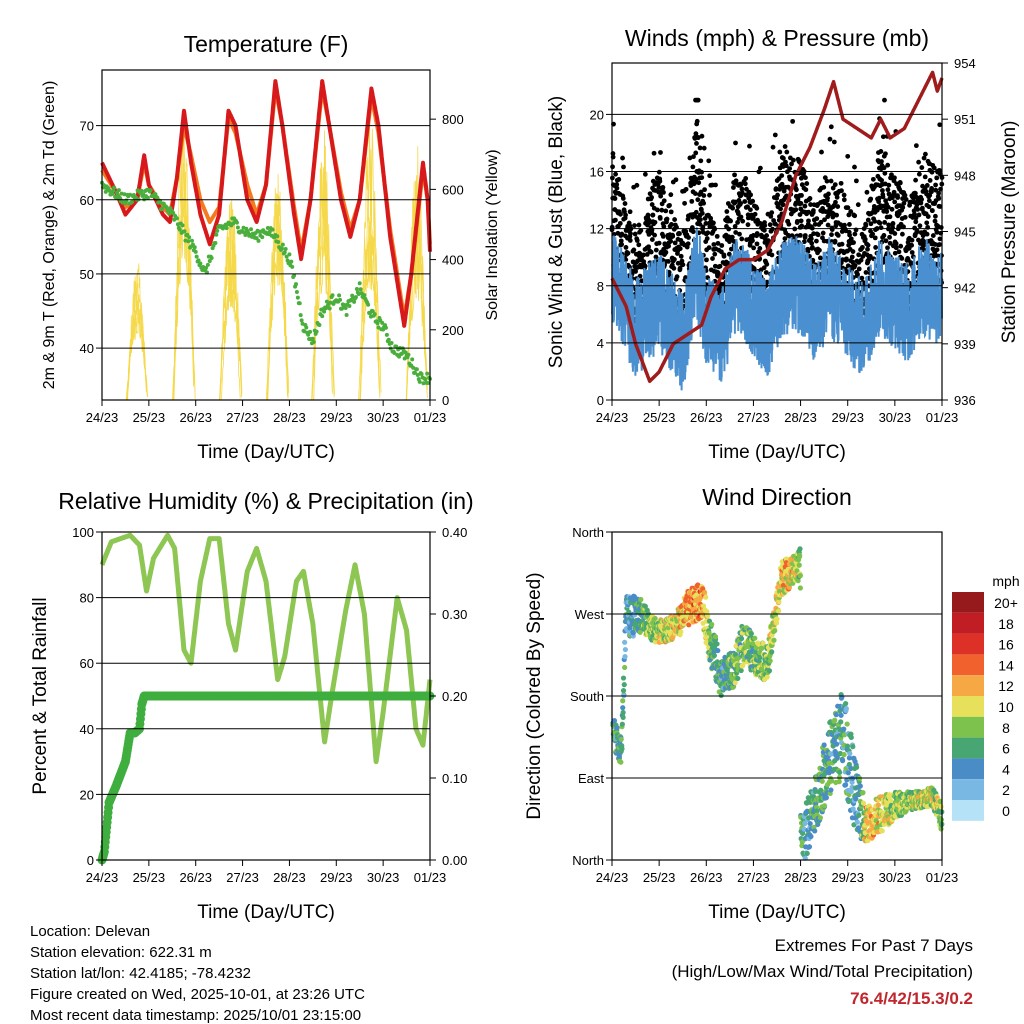 The height and width of the screenshot is (1024, 1024). Describe the element at coordinates (777, 227) in the screenshot. I see `pressure-line` at that location.